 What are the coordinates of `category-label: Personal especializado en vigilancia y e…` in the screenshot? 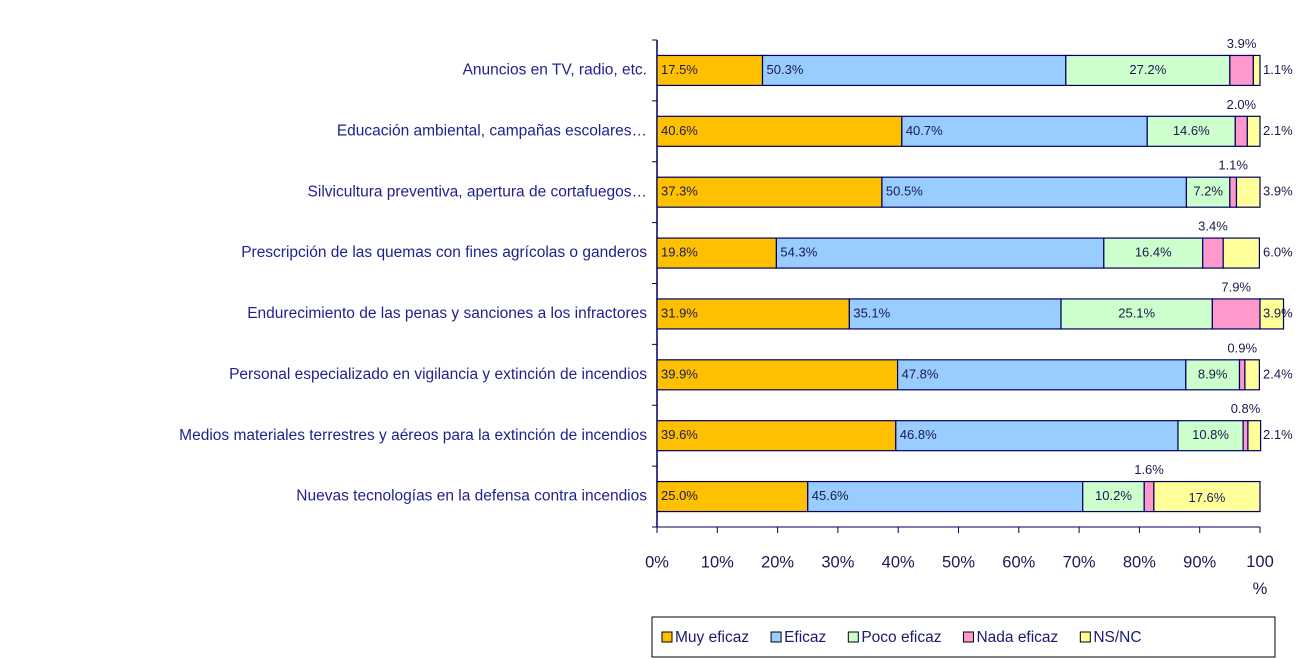 It's located at (438, 374).